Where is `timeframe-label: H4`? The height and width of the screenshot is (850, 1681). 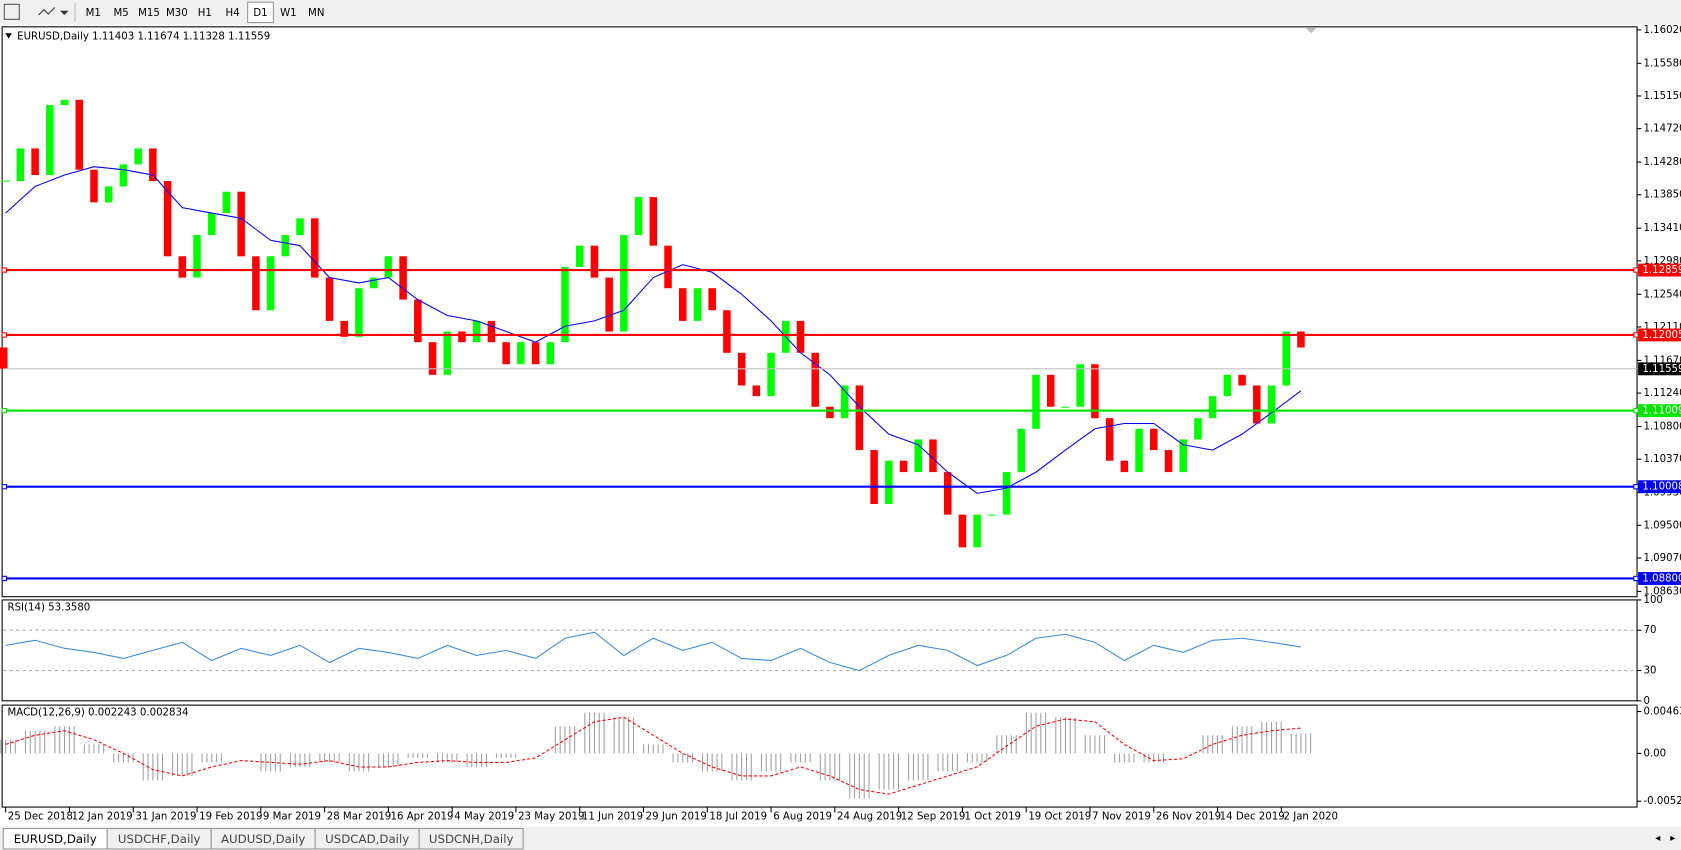
timeframe-label: H4 is located at coordinates (233, 13).